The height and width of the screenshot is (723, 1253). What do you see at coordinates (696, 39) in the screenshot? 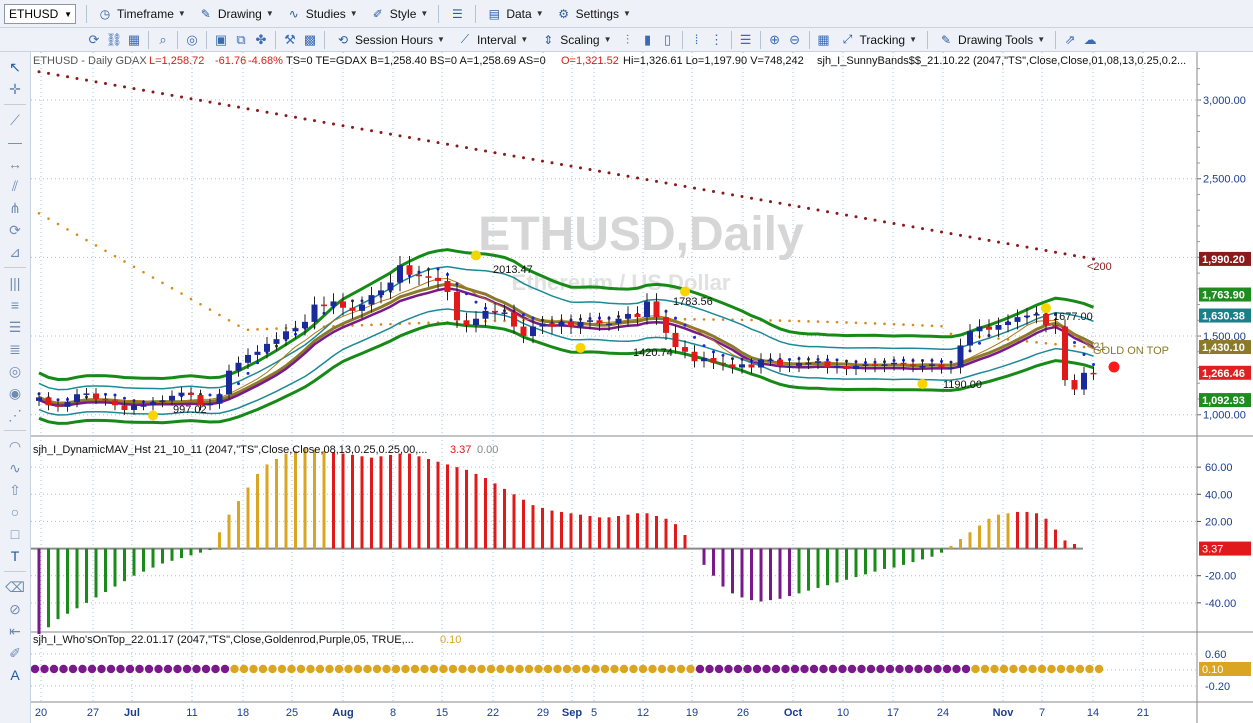
I see `volume-profile-icon: ⁞` at bounding box center [696, 39].